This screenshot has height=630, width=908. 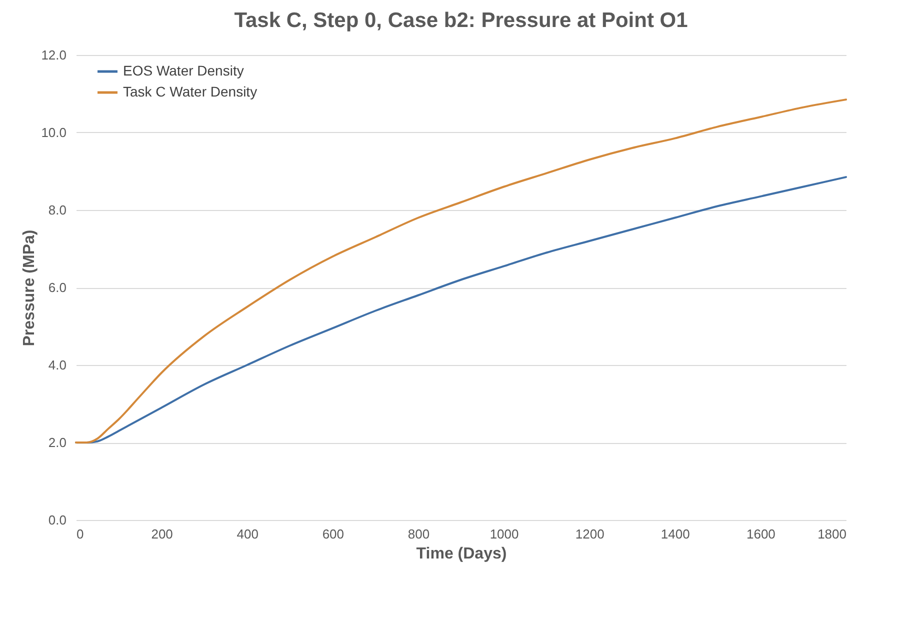 I want to click on x-tick-label: 1800, so click(x=832, y=534).